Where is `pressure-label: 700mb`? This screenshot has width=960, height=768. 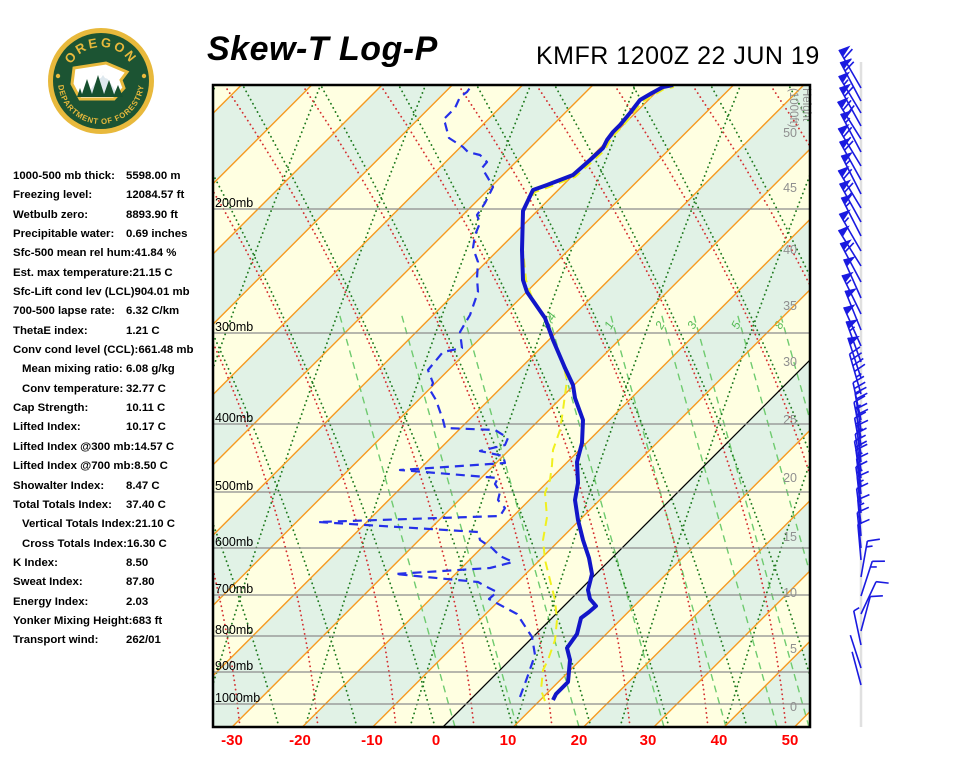 pressure-label: 700mb is located at coordinates (234, 589).